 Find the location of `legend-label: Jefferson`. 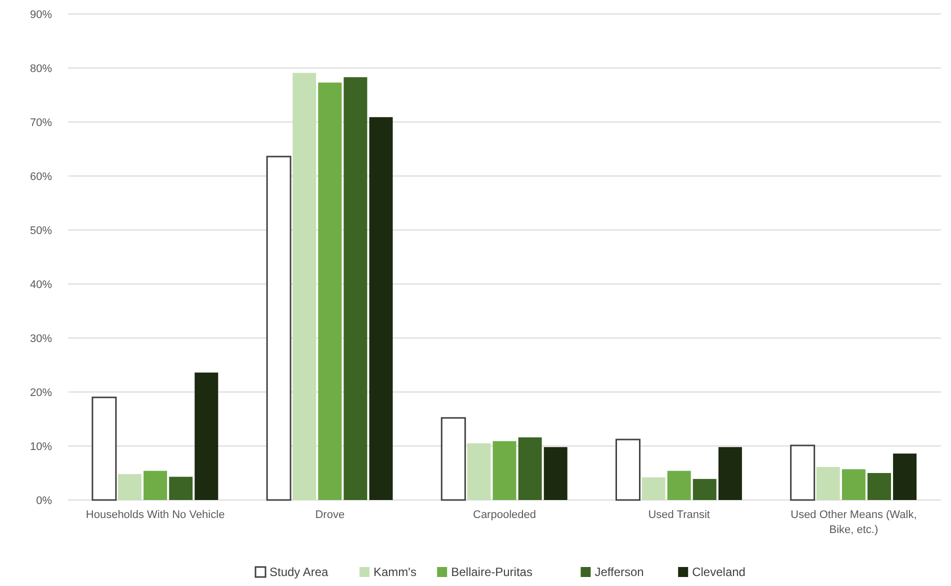

legend-label: Jefferson is located at coordinates (619, 572).